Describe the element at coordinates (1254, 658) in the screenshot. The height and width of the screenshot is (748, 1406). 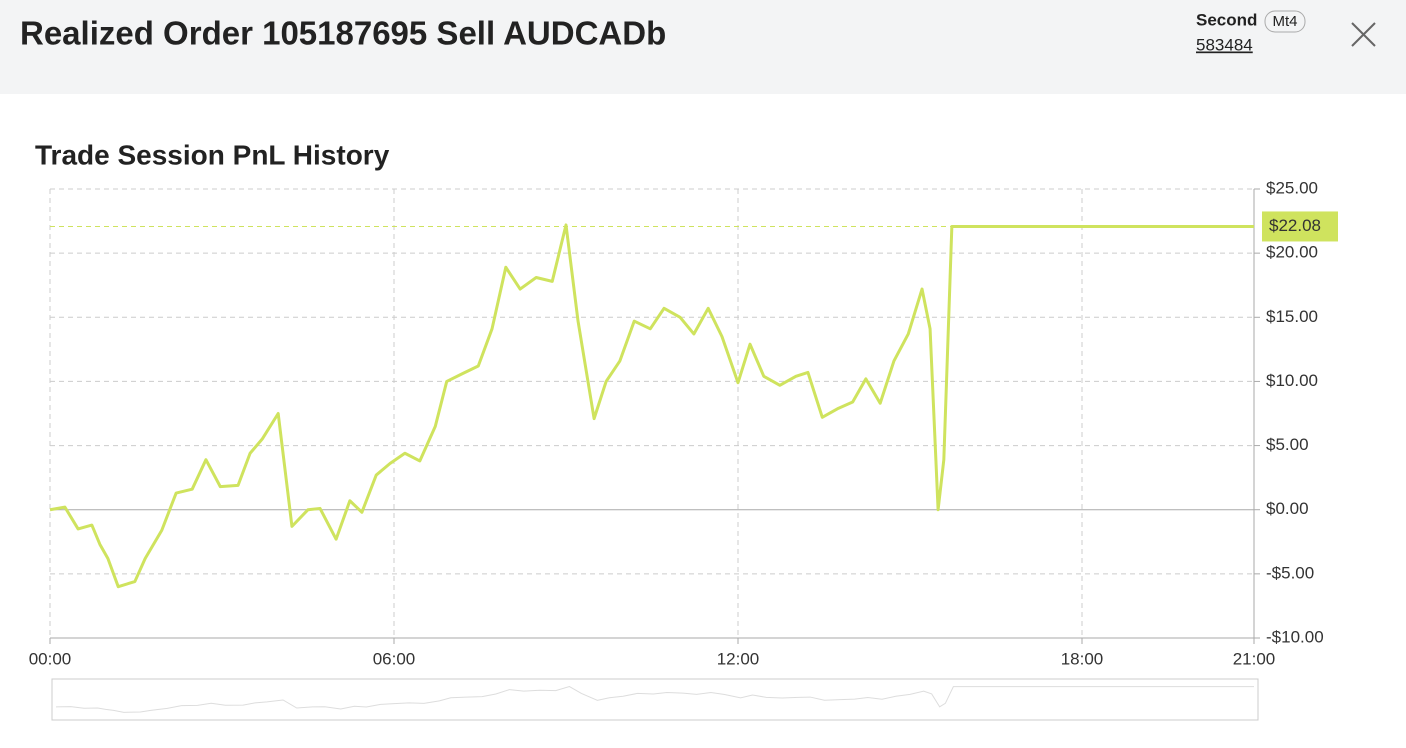
I see `x-tick-label: 21:00` at that location.